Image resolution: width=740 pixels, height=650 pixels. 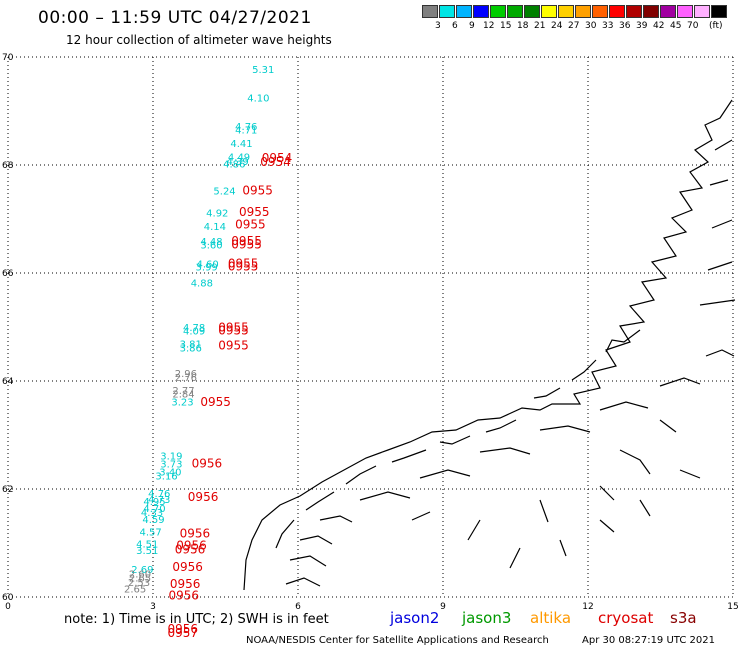 What do you see at coordinates (506, 26) in the screenshot?
I see `colorbar-label: 15` at bounding box center [506, 26].